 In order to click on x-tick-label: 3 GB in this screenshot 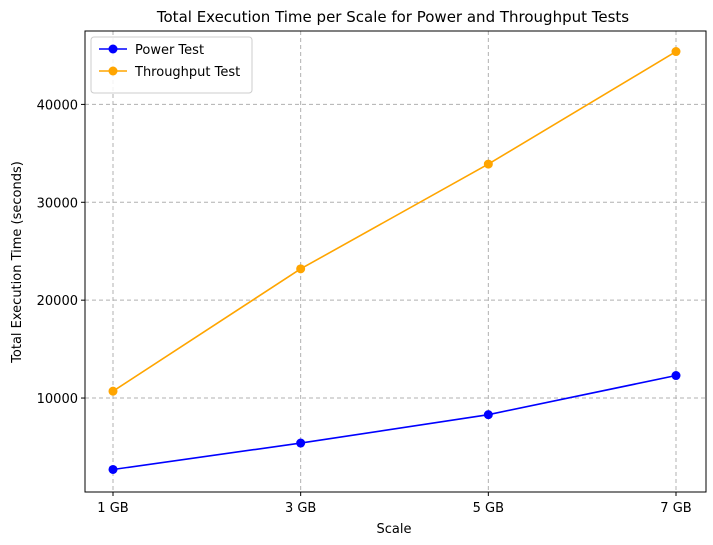, I will do `click(300, 508)`.